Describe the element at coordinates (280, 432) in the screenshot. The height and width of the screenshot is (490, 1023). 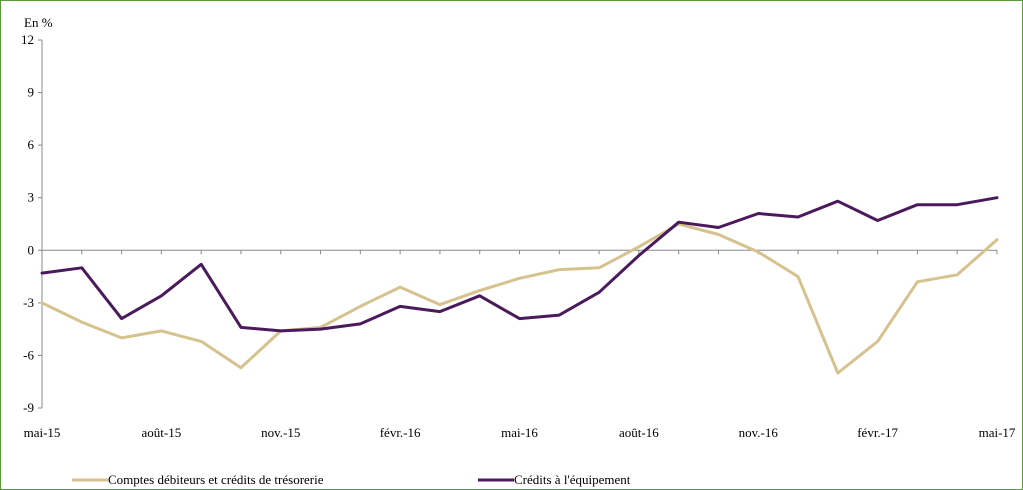
I see `x-tick-label: nov.-15` at that location.